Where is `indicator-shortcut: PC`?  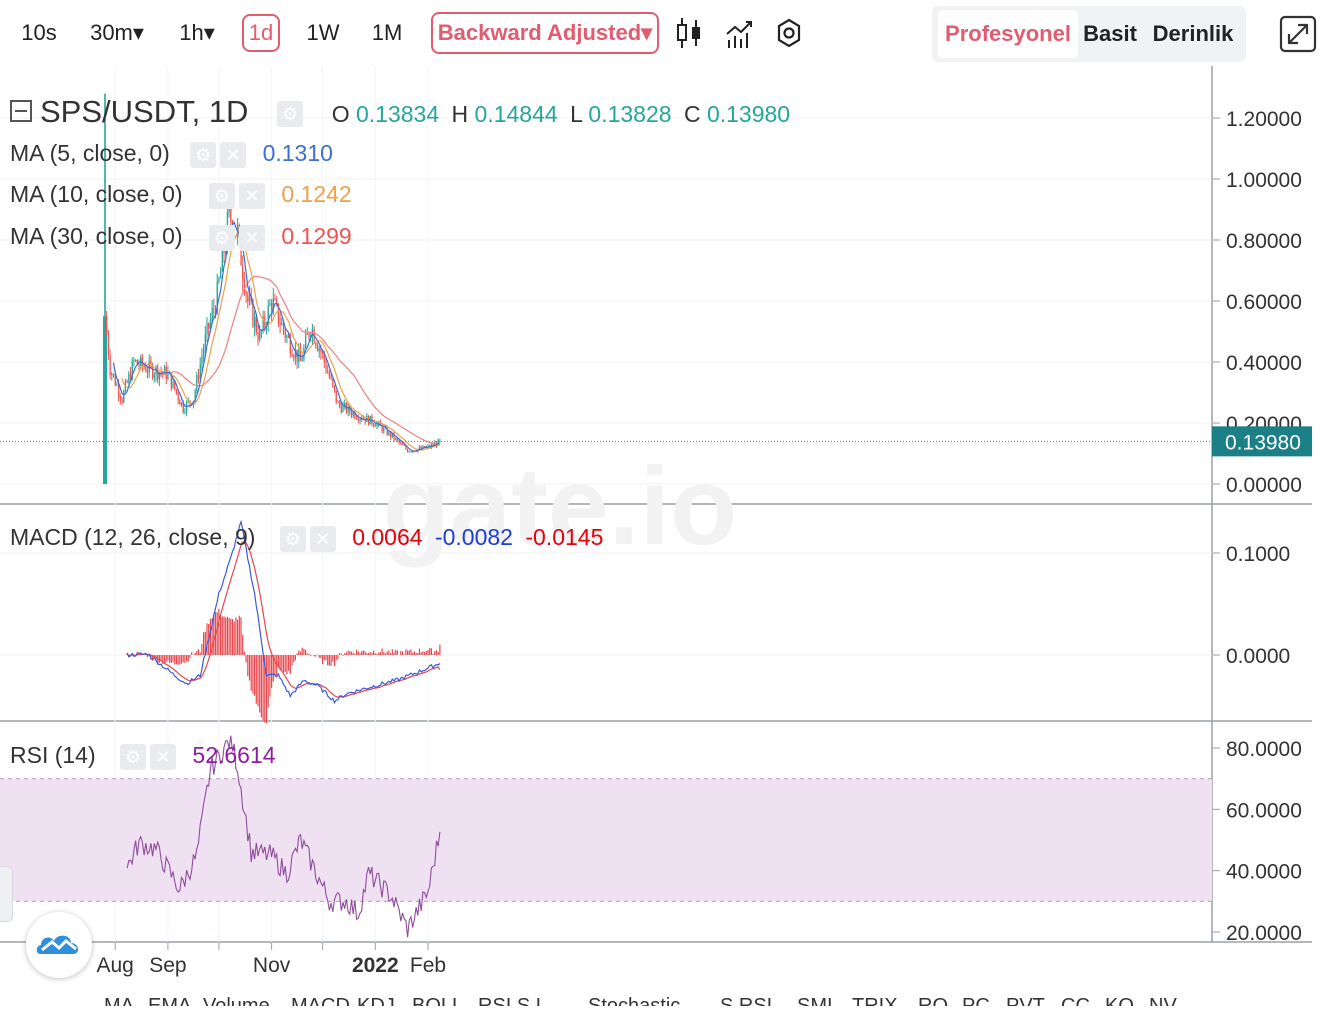
indicator-shortcut: PC is located at coordinates (976, 1003).